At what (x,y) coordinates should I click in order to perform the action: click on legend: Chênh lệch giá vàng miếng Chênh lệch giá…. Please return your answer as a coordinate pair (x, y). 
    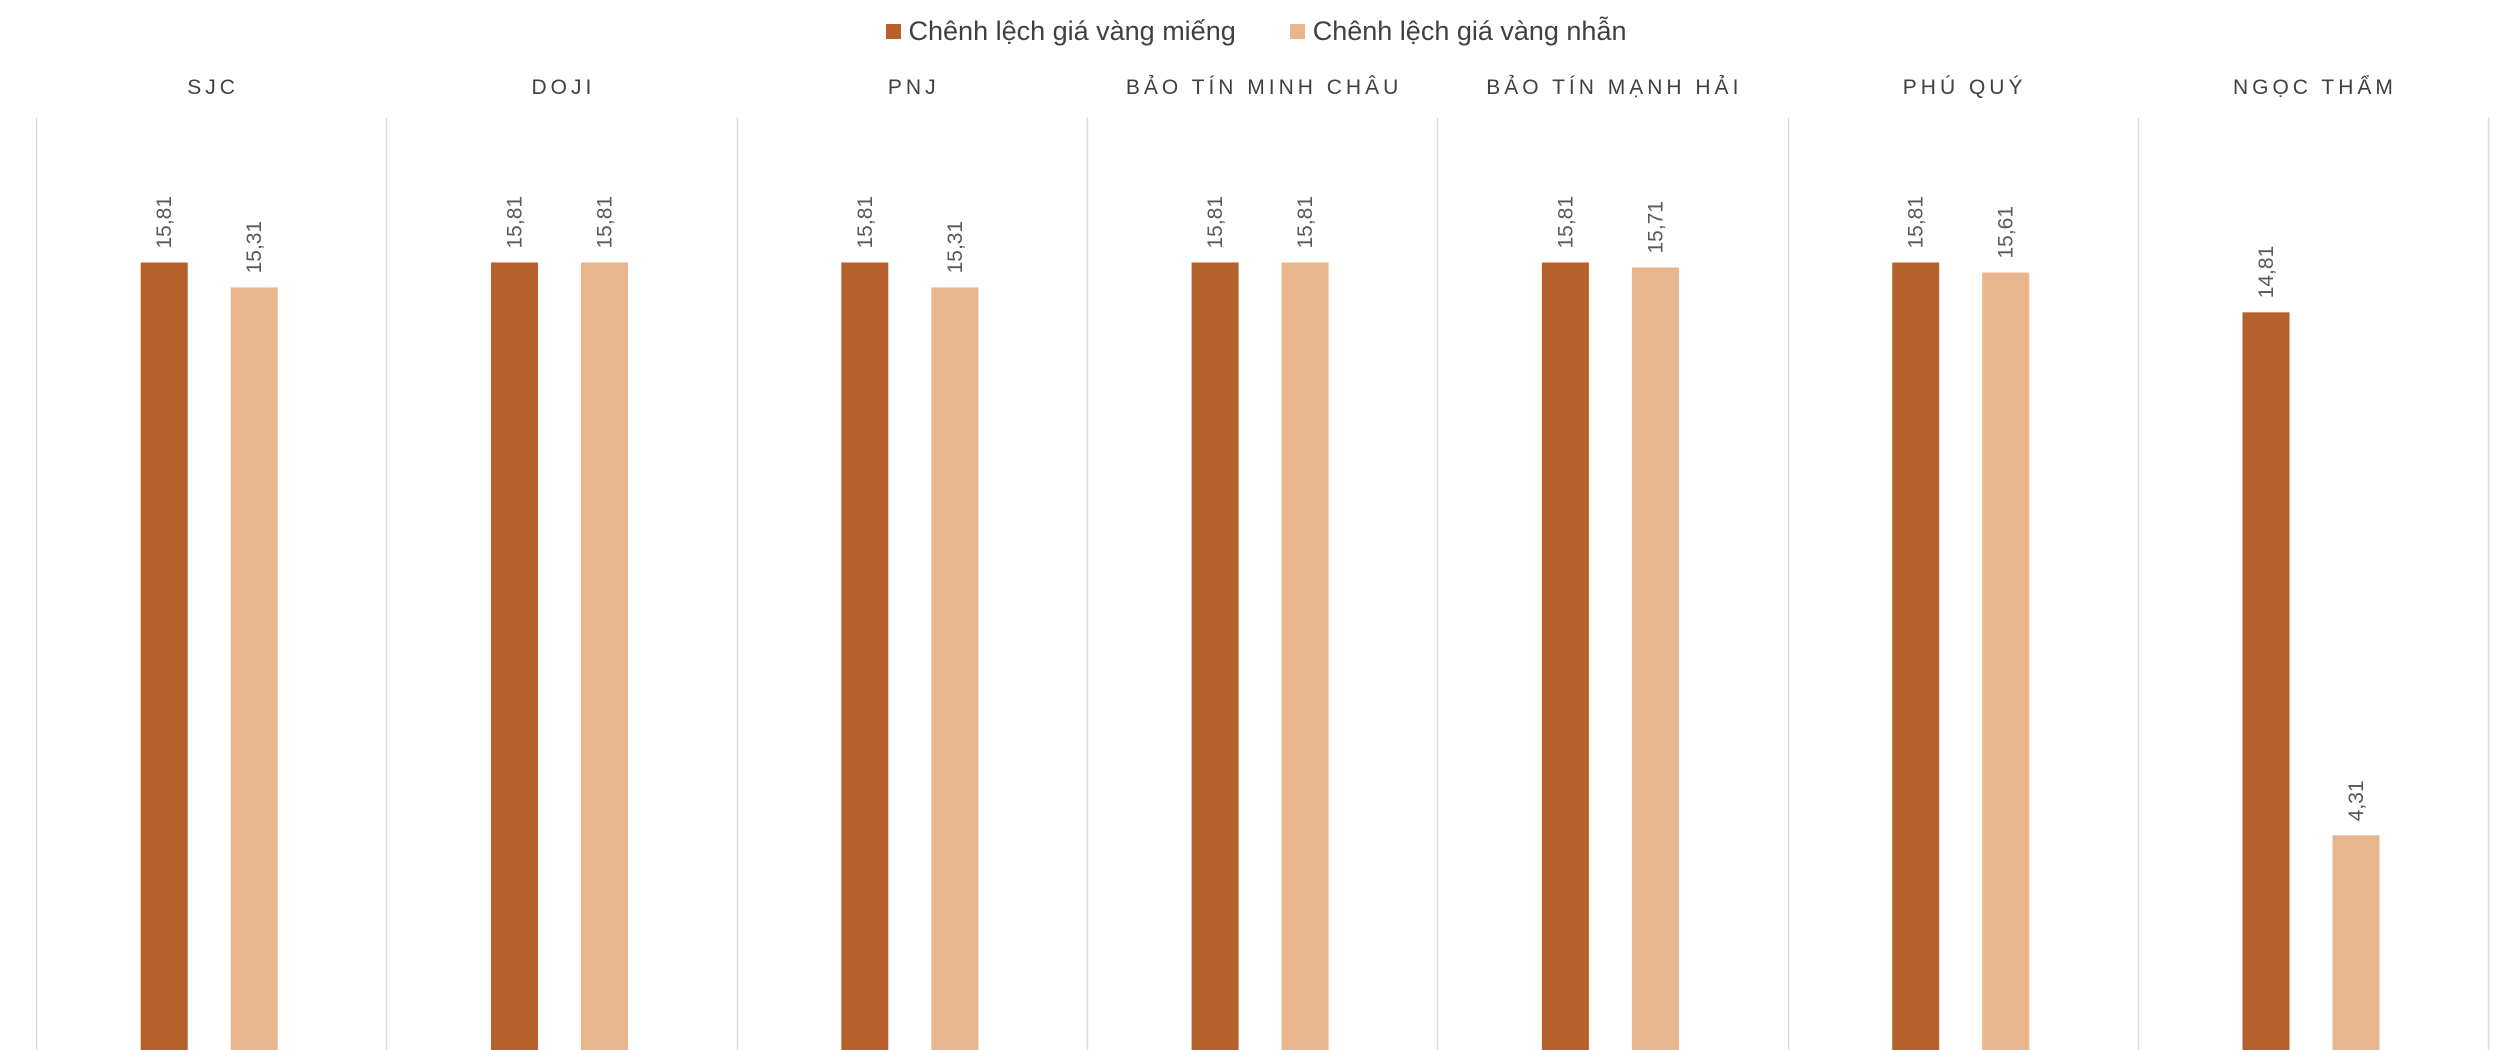
    Looking at the image, I should click on (1256, 31).